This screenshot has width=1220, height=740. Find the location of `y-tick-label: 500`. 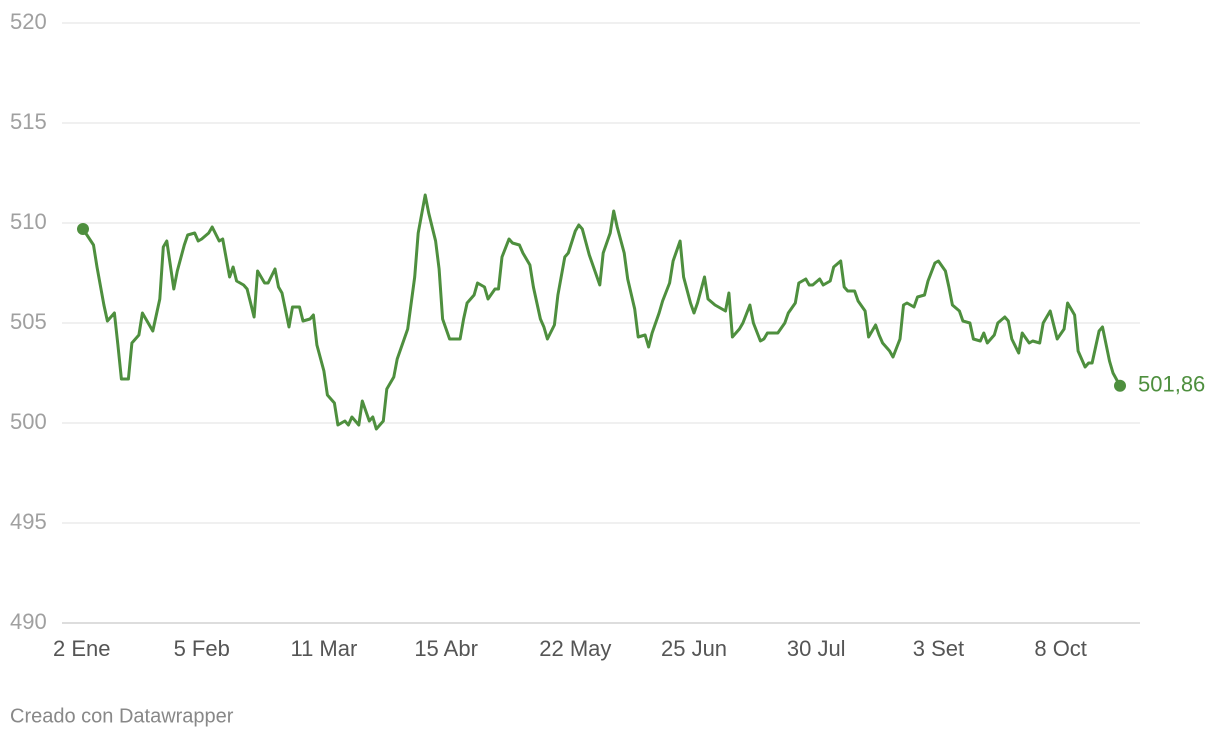

y-tick-label: 500 is located at coordinates (28, 421).